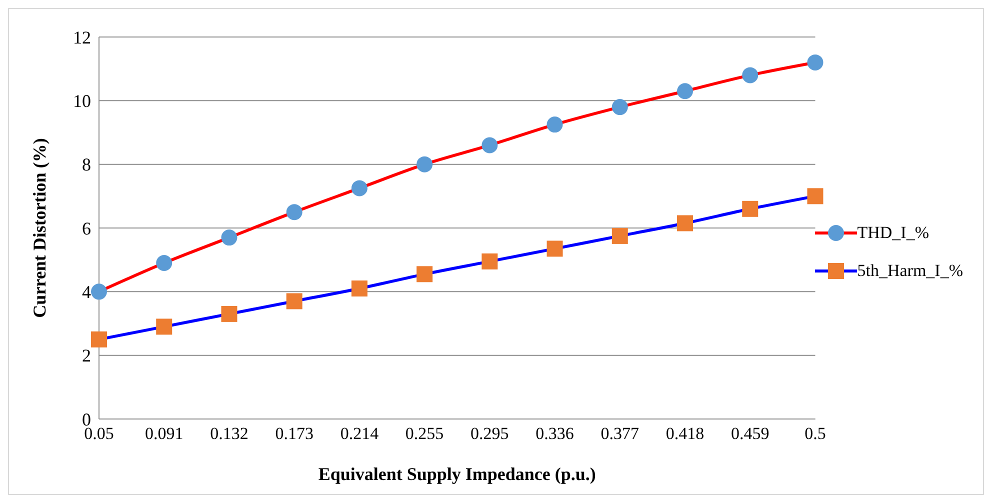  I want to click on y-tick-label: 12, so click(82, 37).